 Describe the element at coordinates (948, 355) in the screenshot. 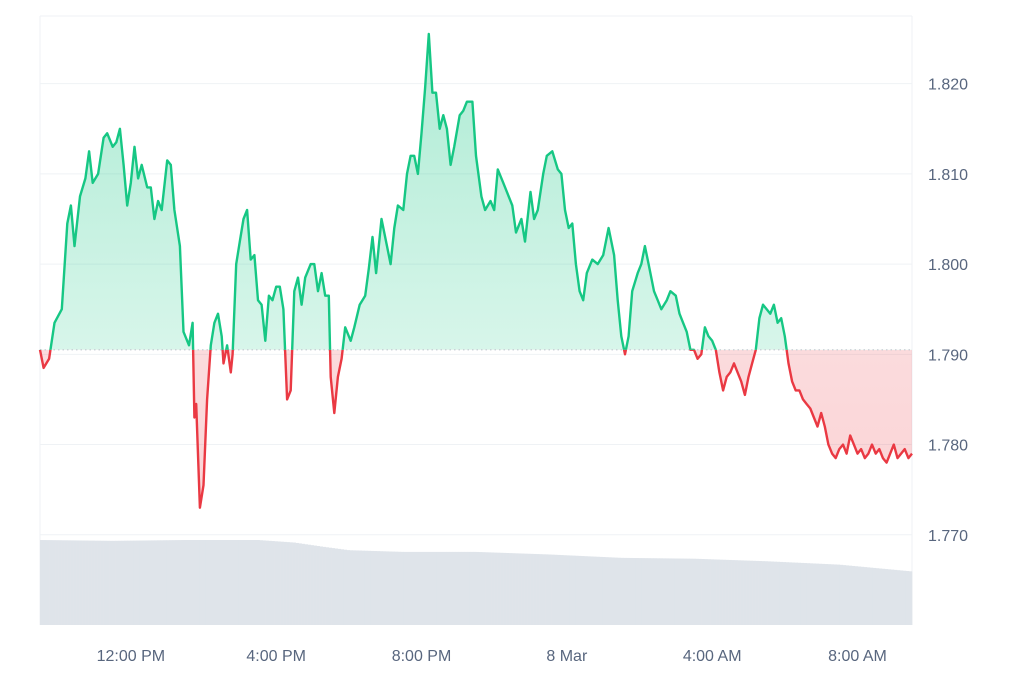

I see `y-tick-label: 1.790` at that location.